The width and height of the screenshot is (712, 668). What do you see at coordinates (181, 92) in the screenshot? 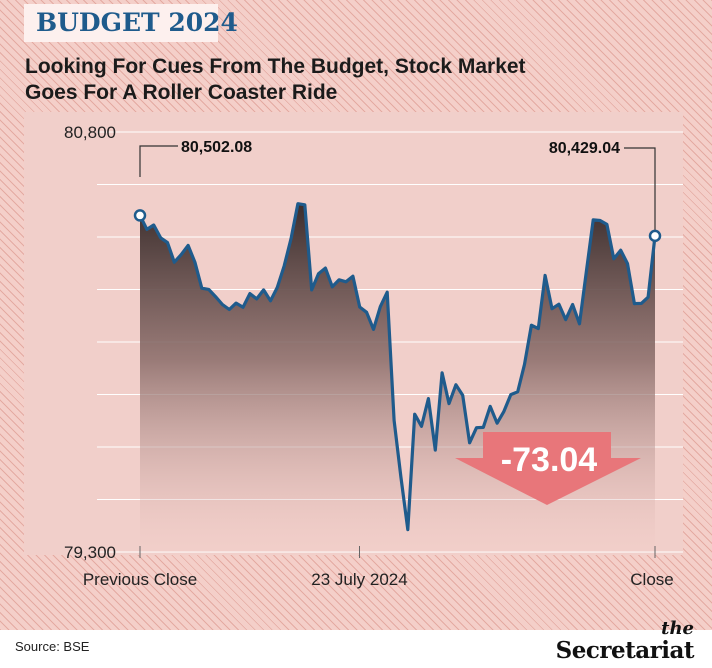
I see `chart-title-line-2: Goes For A Roller Coaster Ride` at bounding box center [181, 92].